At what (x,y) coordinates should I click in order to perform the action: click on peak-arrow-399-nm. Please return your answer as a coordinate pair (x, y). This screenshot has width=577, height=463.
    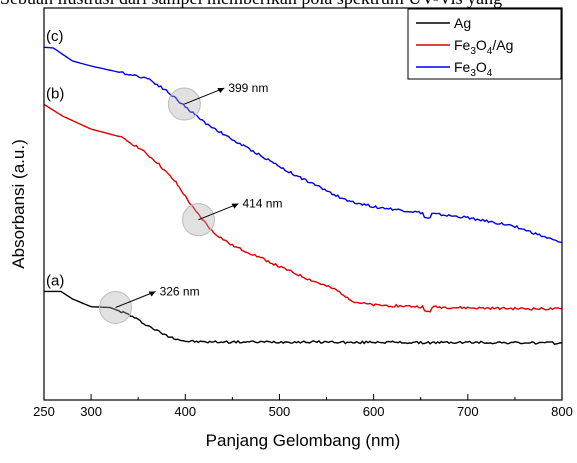
    Looking at the image, I should click on (204, 96).